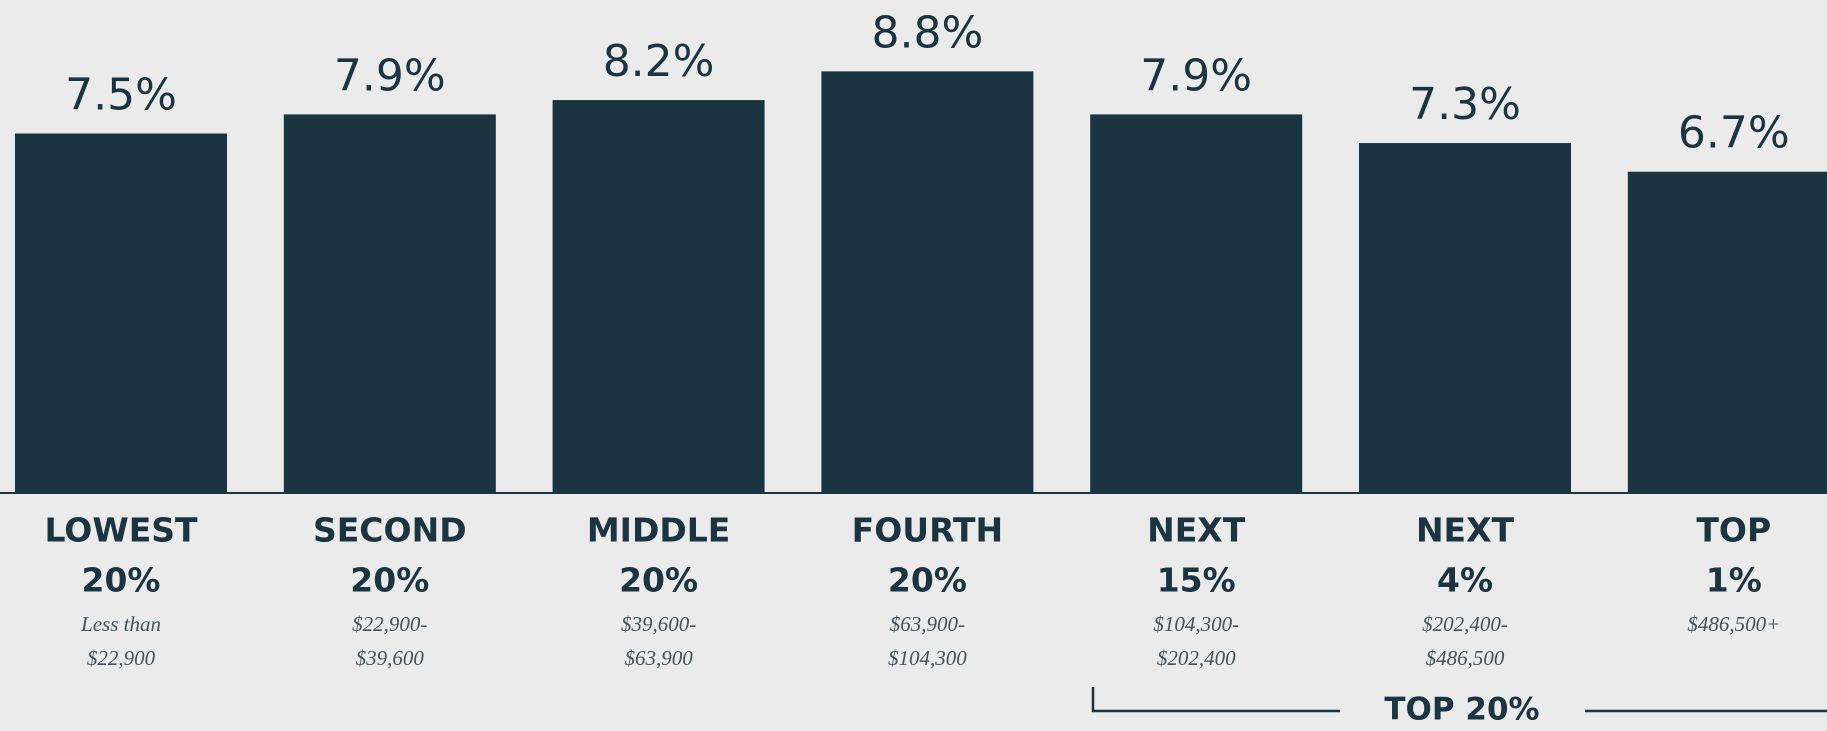 The height and width of the screenshot is (731, 1827). I want to click on income-range: $486,500, so click(1465, 658).